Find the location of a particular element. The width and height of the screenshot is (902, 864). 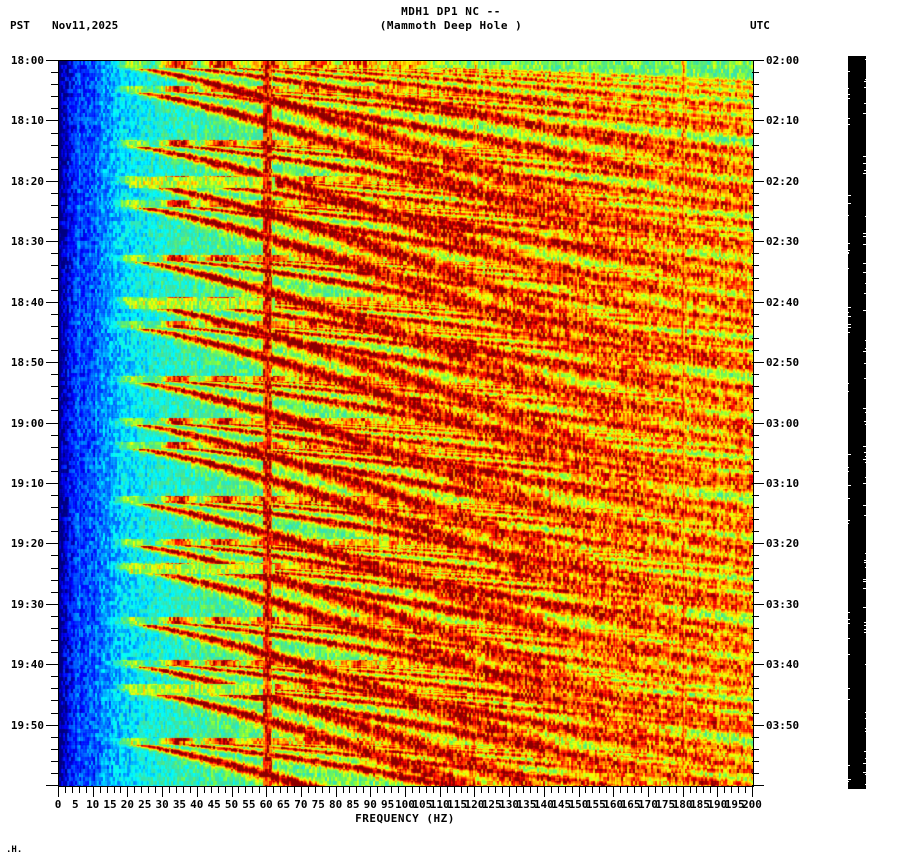

frequency-label: 195 is located at coordinates (734, 804).